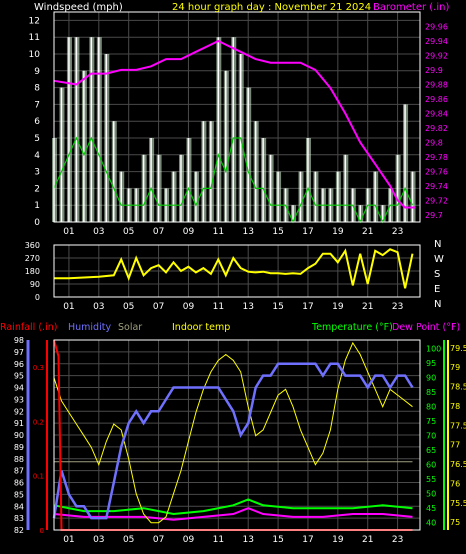 This screenshot has width=466, height=554. Describe the element at coordinates (37, 156) in the screenshot. I see `wind-y-tick-label: 4` at that location.